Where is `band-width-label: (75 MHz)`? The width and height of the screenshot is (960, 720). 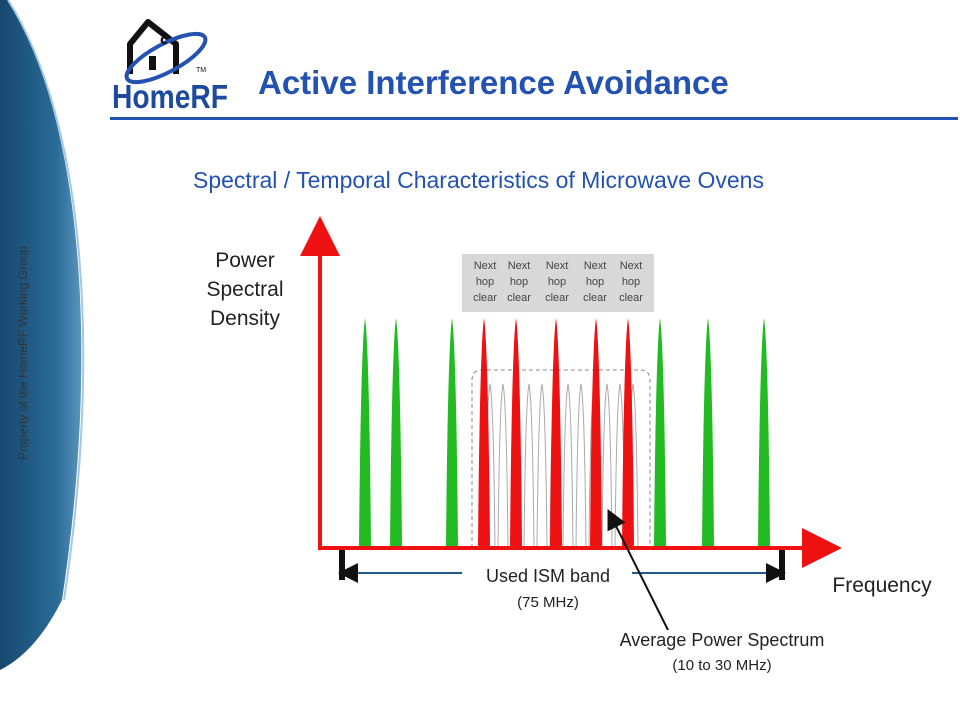
band-width-label: (75 MHz) is located at coordinates (548, 602).